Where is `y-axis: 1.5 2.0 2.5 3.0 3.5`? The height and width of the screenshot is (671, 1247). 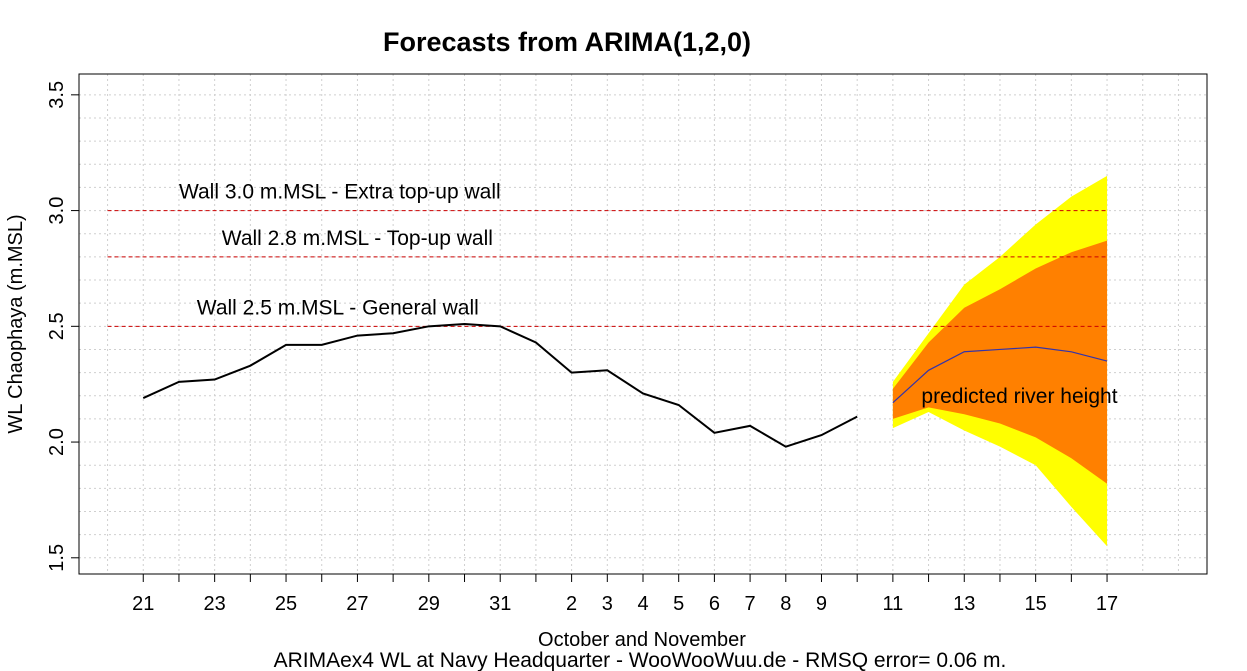
y-axis: 1.5 2.0 2.5 3.0 3.5 is located at coordinates (62, 326).